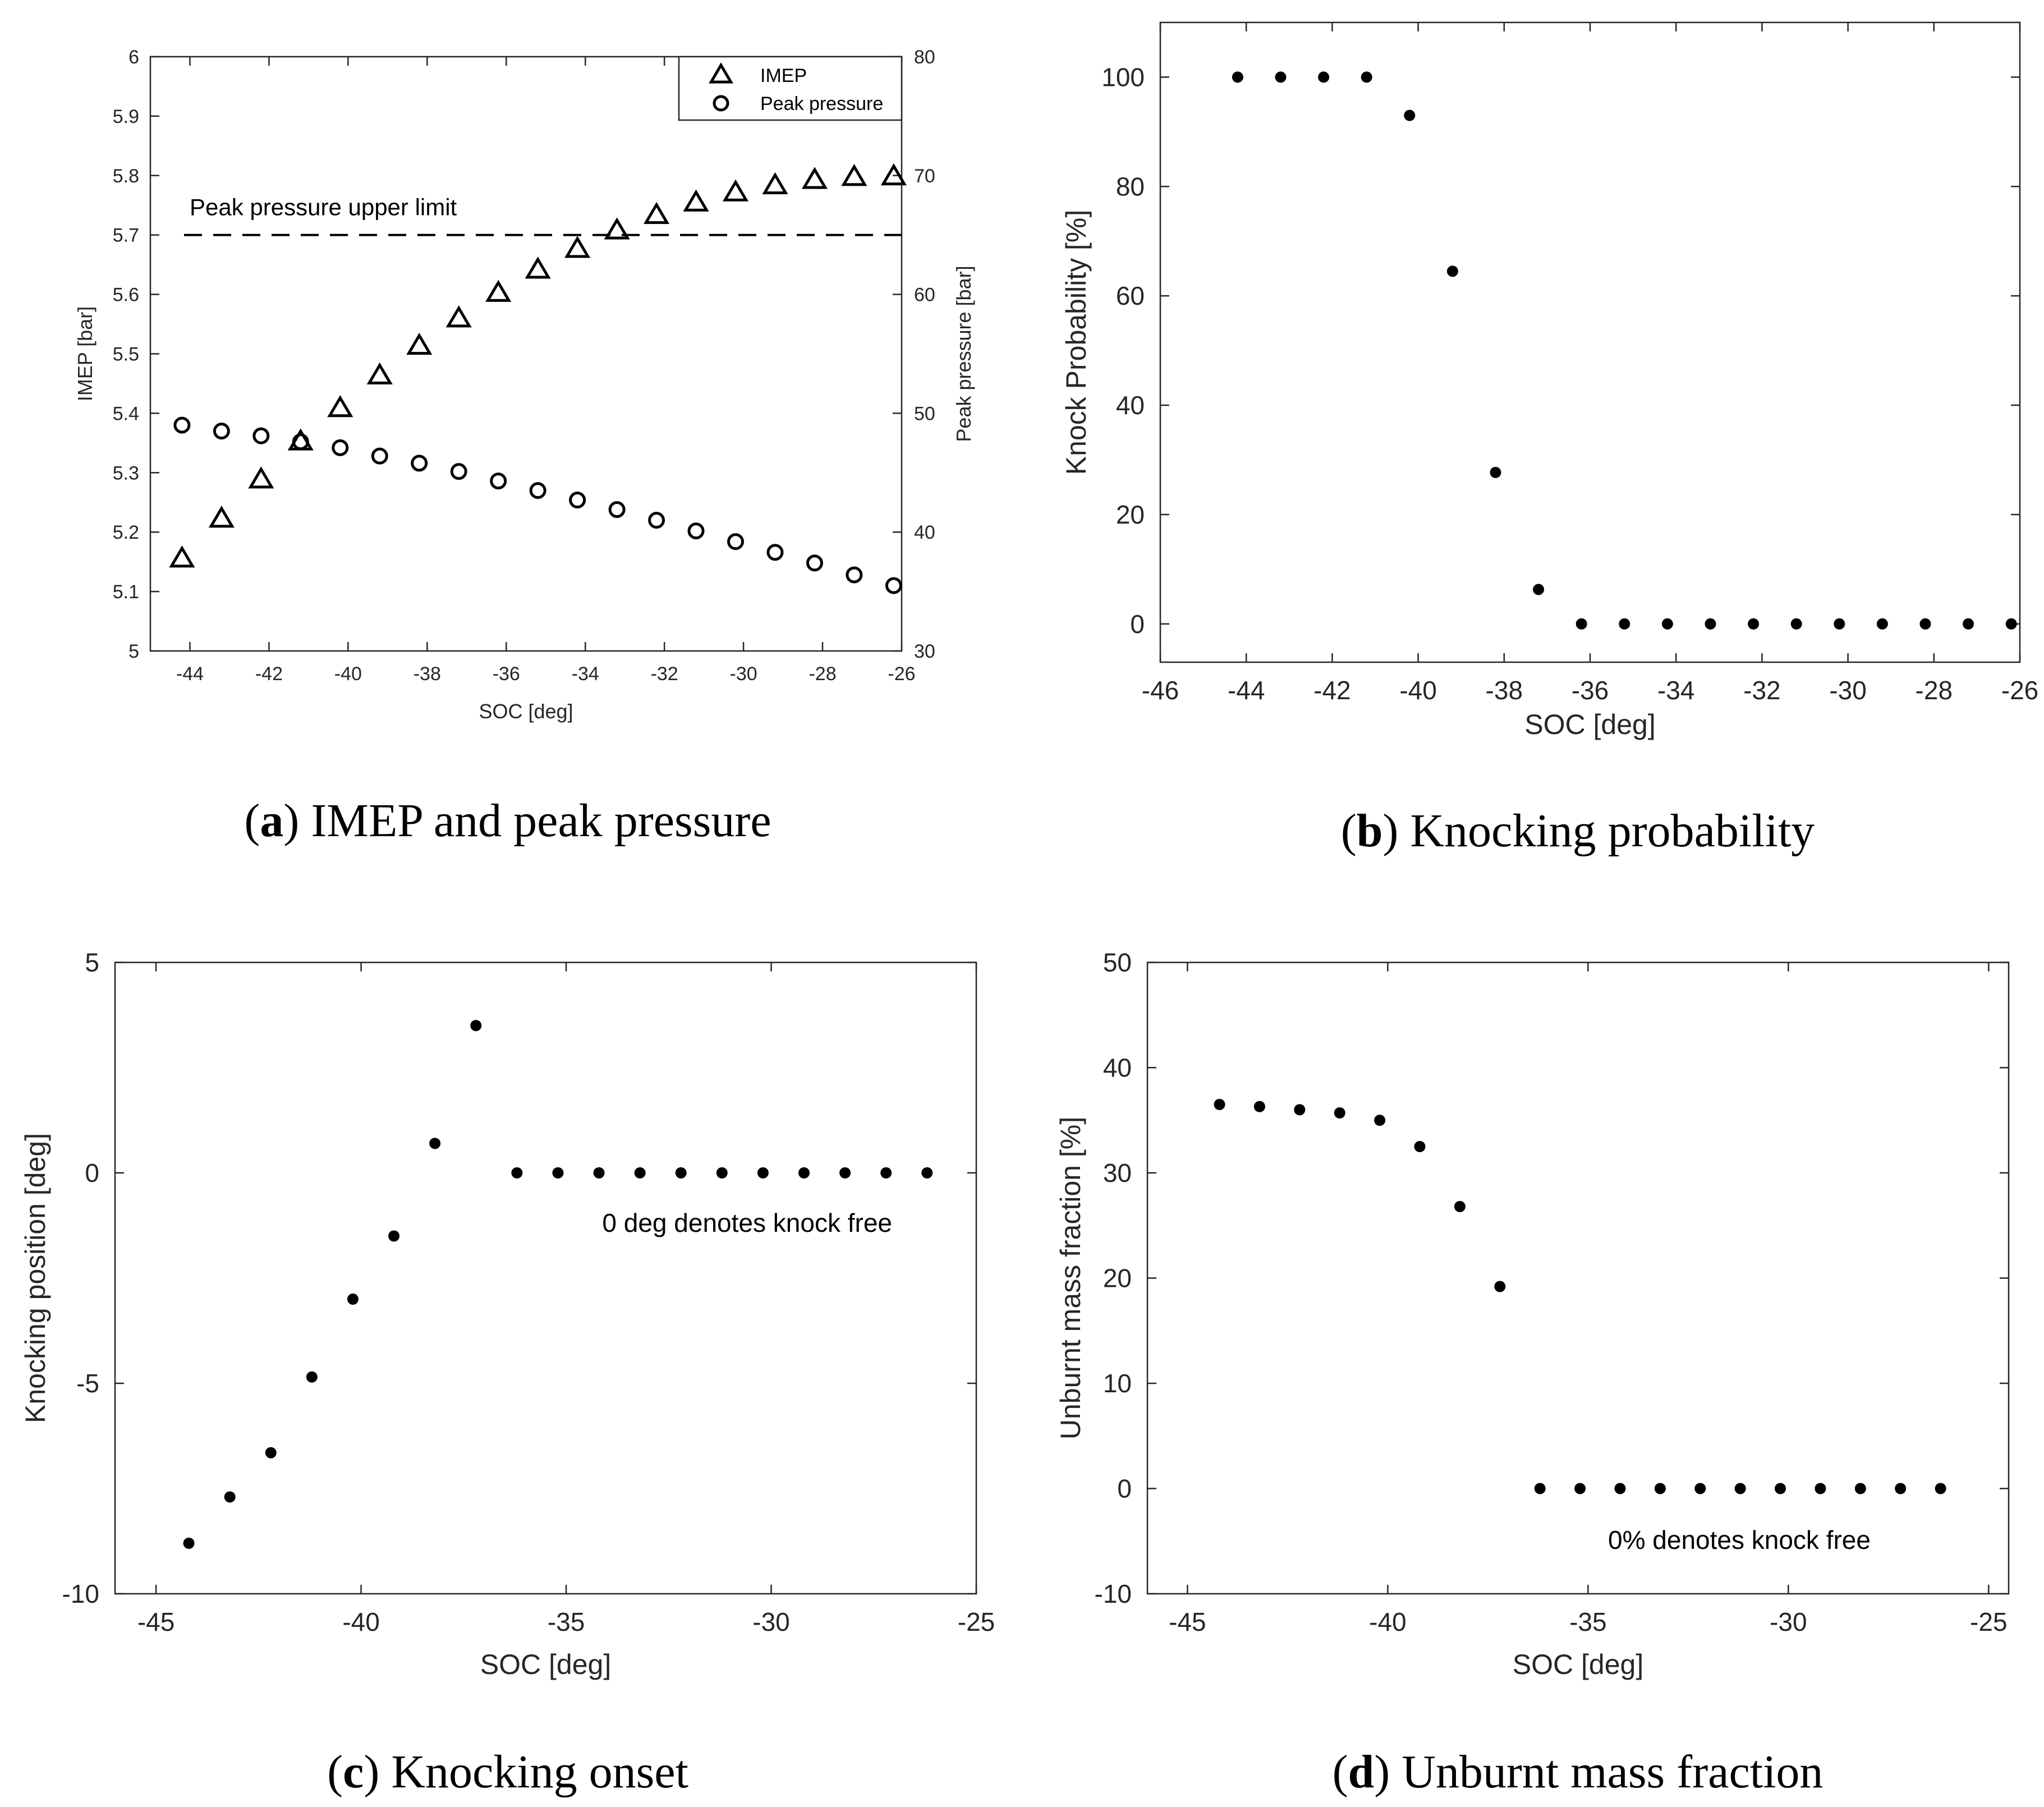 The width and height of the screenshot is (2044, 1807). Describe the element at coordinates (585, 674) in the screenshot. I see `x-tick-label: -34` at that location.